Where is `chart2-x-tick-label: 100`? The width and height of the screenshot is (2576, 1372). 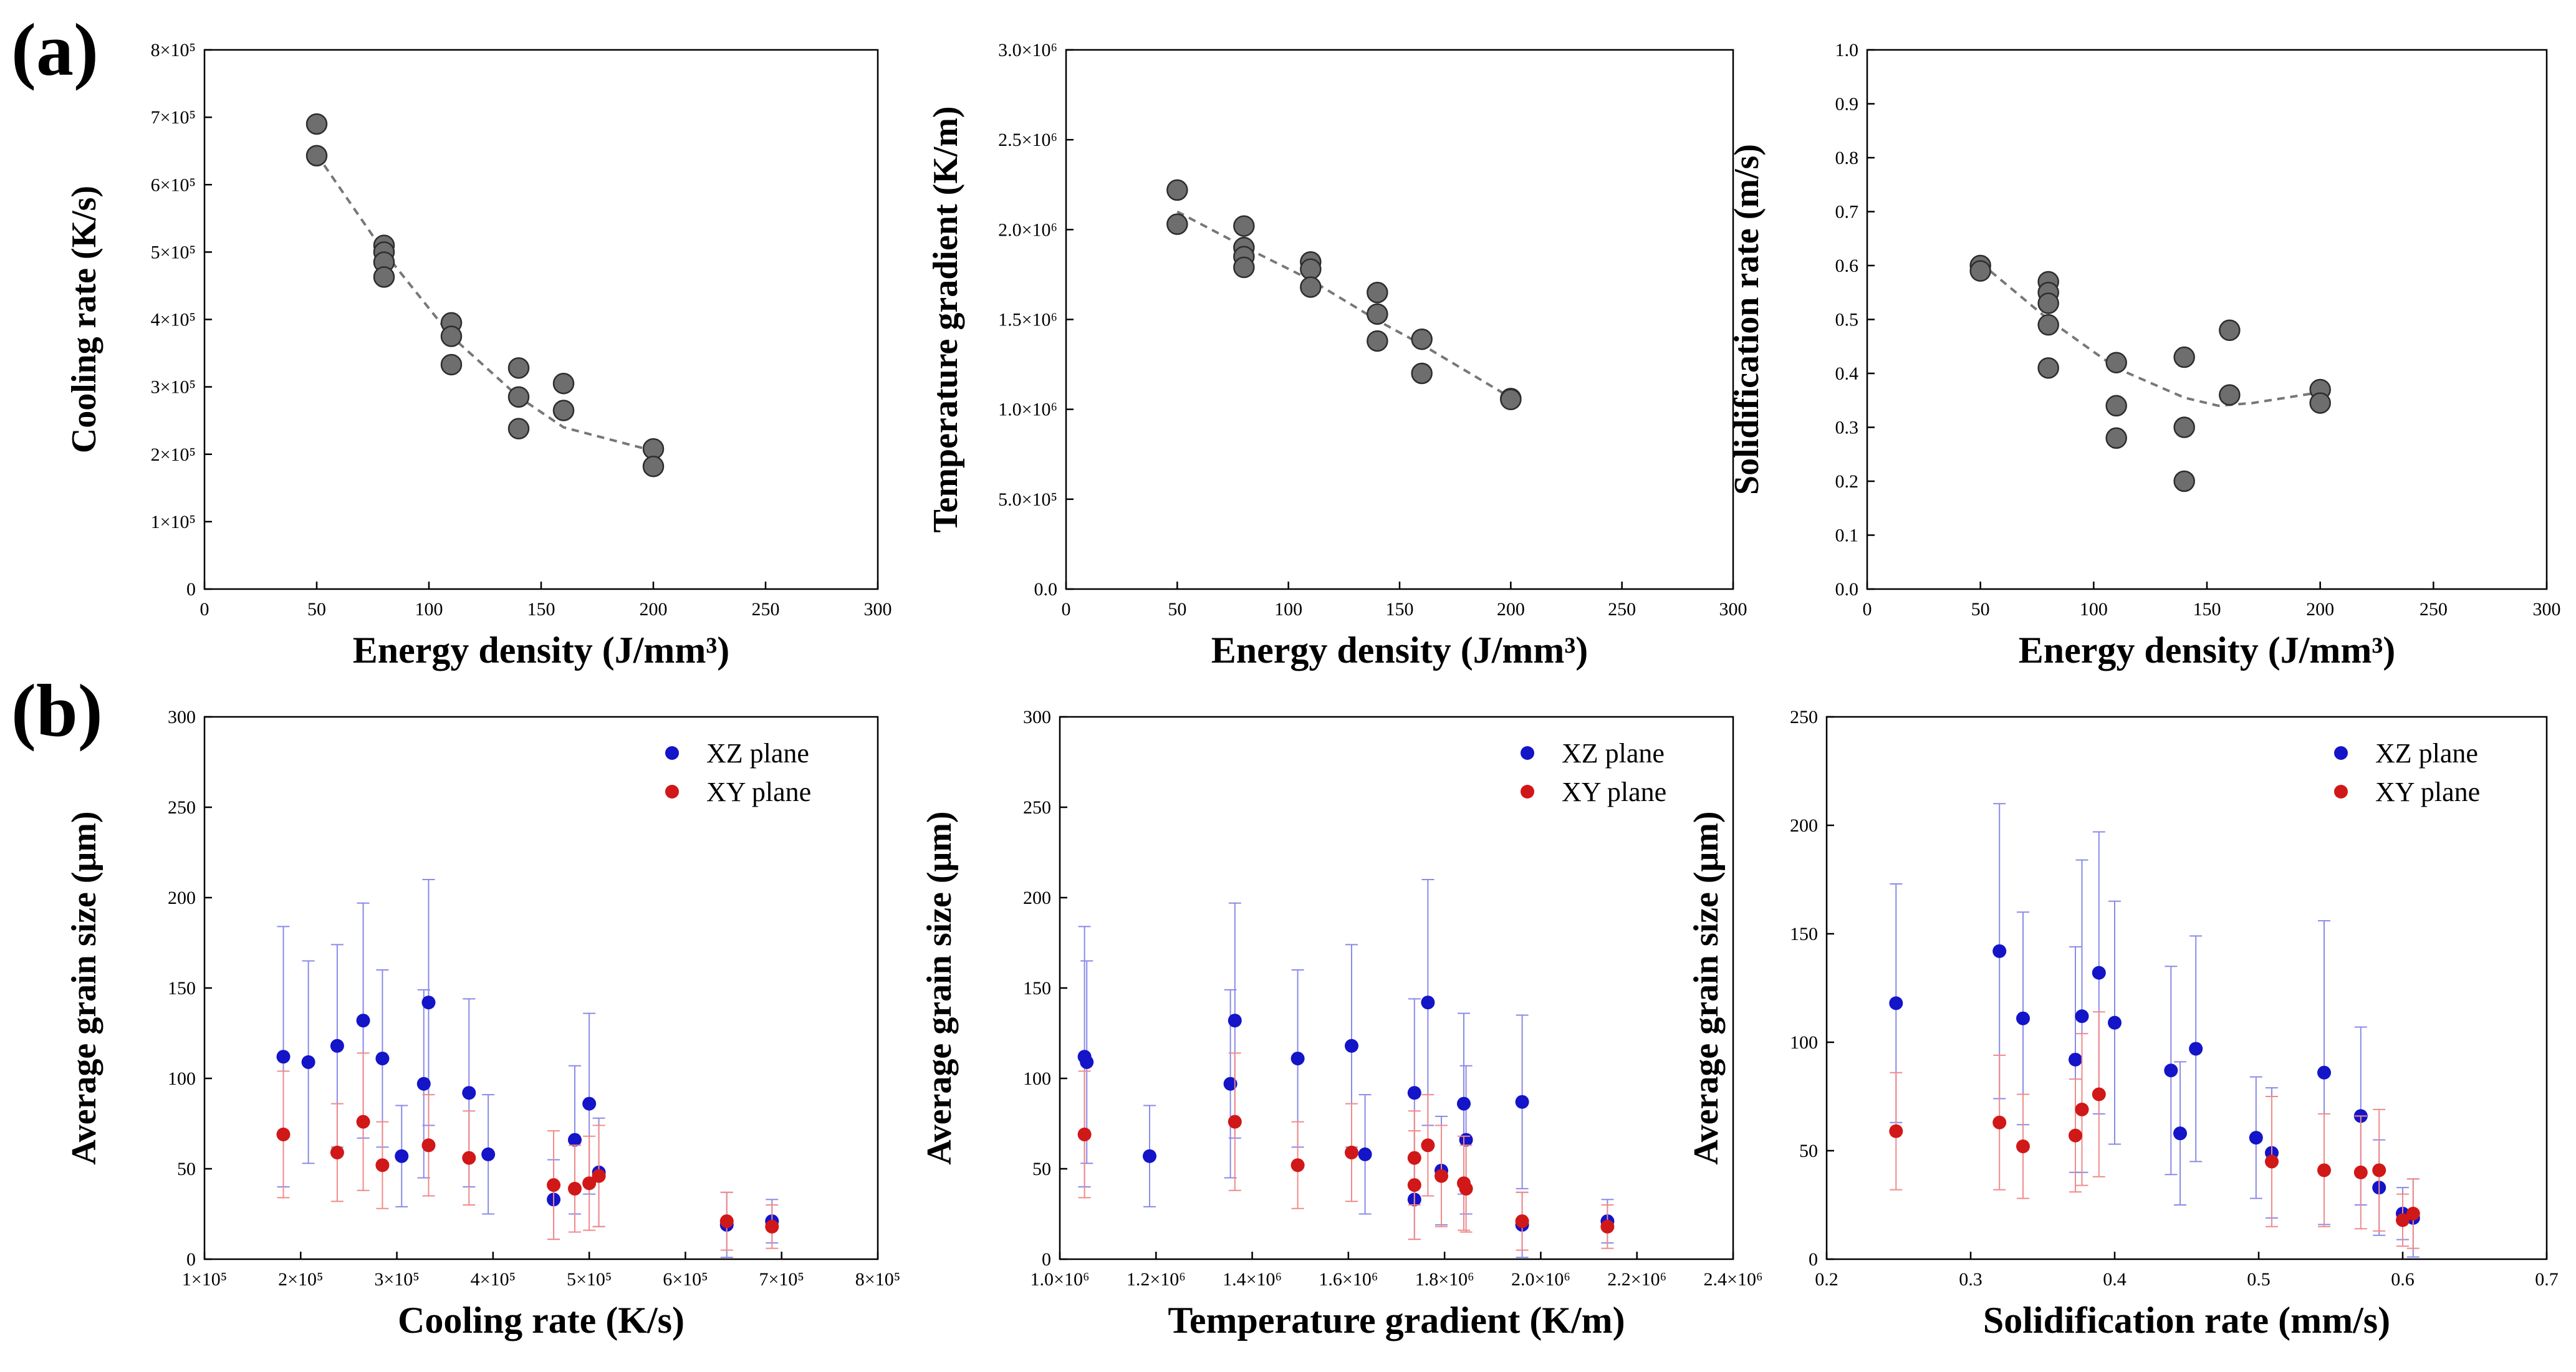
chart2-x-tick-label: 100 is located at coordinates (1288, 609).